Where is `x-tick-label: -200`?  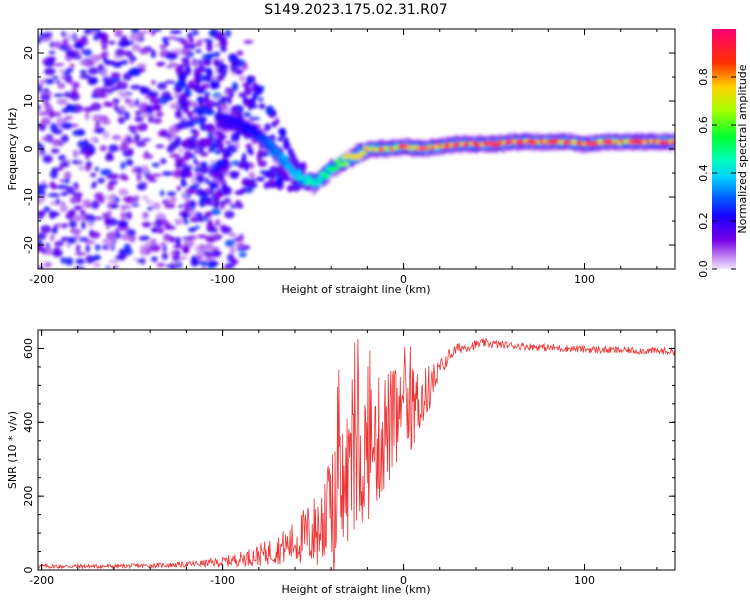 x-tick-label: -200 is located at coordinates (41, 580).